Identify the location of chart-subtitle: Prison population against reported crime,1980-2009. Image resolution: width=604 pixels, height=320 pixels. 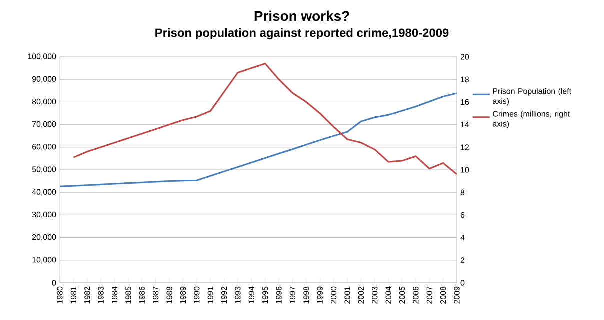
(302, 34).